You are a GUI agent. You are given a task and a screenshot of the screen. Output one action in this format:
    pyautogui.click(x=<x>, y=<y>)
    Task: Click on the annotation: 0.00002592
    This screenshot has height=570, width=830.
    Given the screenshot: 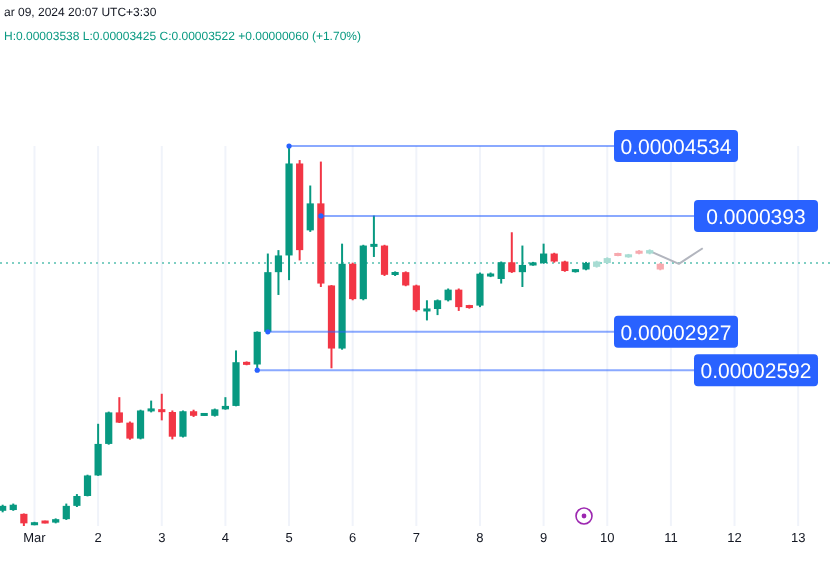 What is the action you would take?
    pyautogui.click(x=756, y=372)
    